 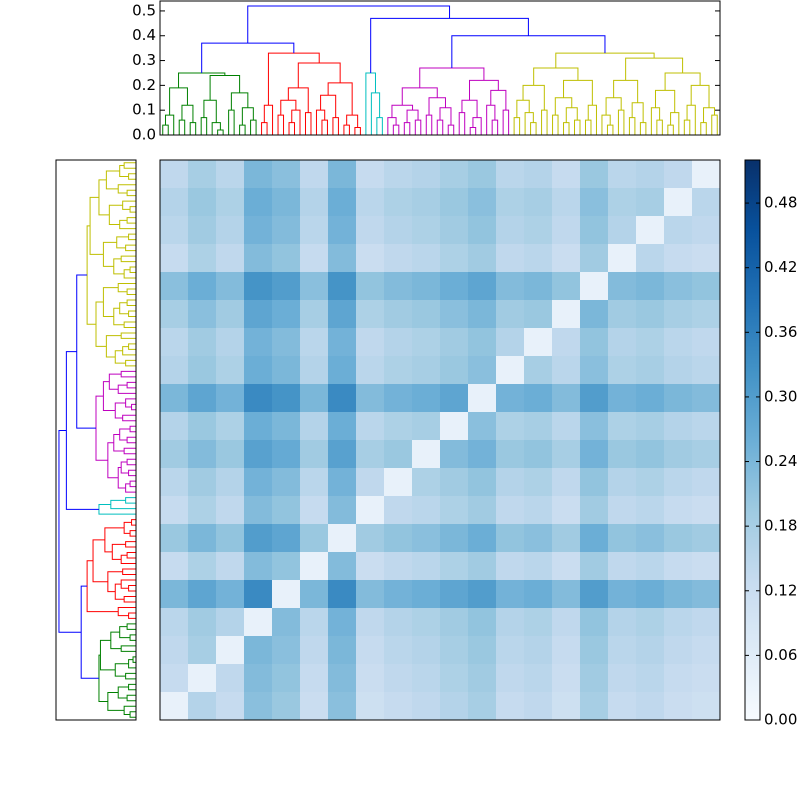 I want to click on top-dendrogram: 0.0 0.1 0.2 0.3 0.4 0.5, so click(x=426, y=72).